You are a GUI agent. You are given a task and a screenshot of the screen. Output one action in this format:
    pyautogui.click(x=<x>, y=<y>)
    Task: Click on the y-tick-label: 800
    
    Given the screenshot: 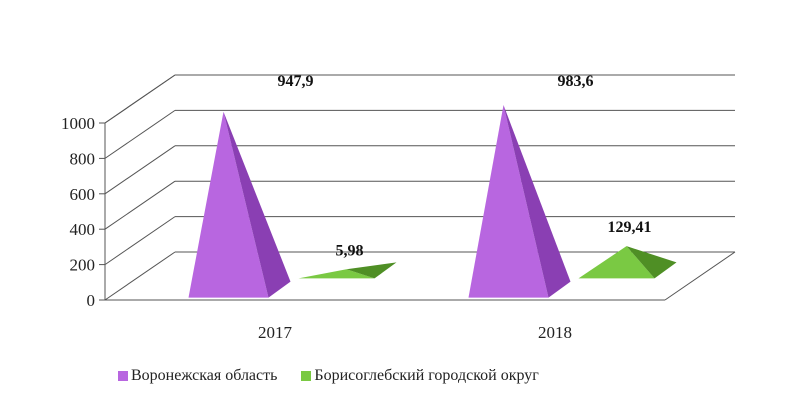 What is the action you would take?
    pyautogui.click(x=83, y=158)
    